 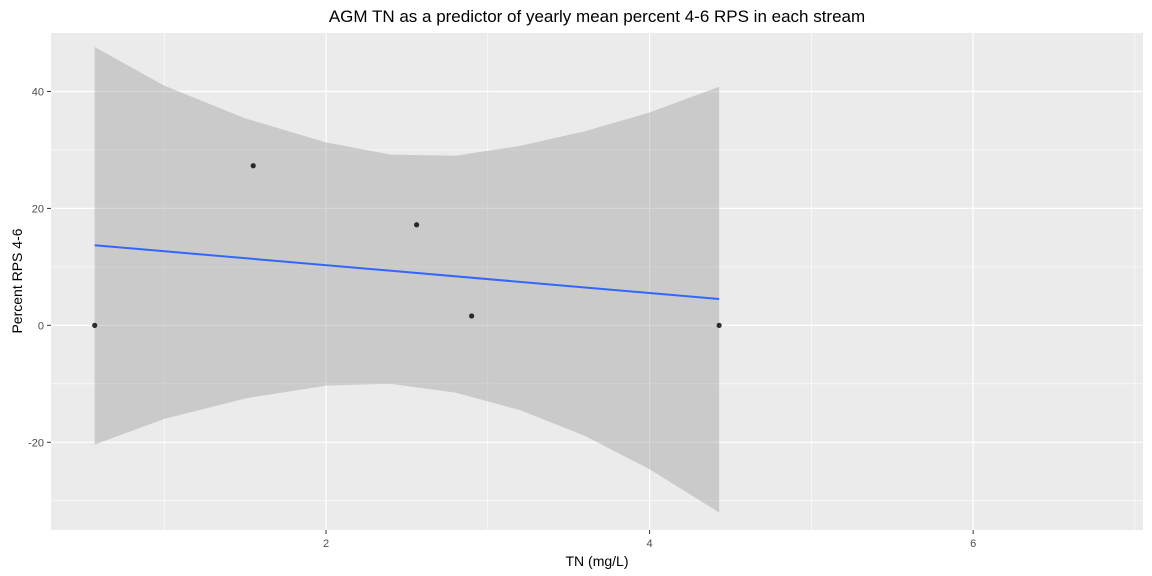 What do you see at coordinates (38, 209) in the screenshot?
I see `y-tick-label: 20` at bounding box center [38, 209].